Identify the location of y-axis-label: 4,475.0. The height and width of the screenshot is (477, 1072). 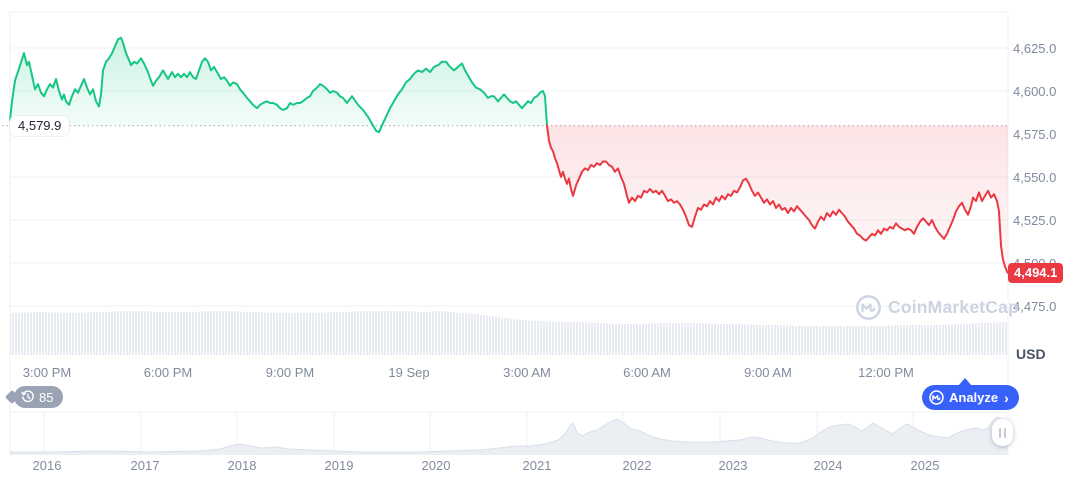
(1035, 306).